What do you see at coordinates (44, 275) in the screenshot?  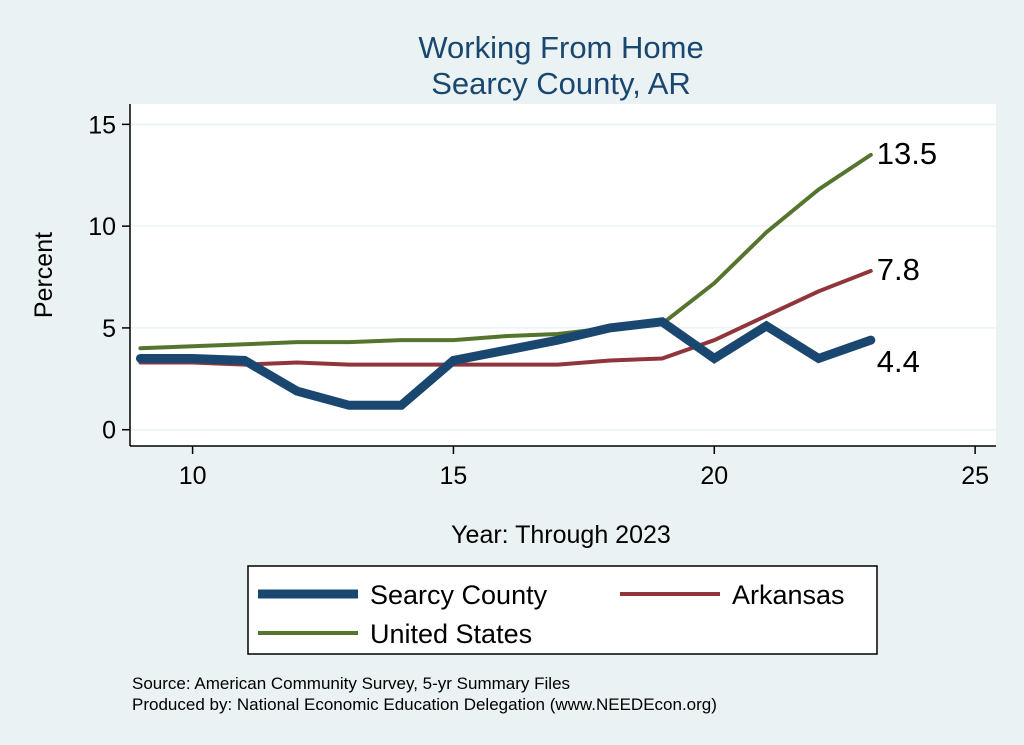 I see `y-axis-label: Percent` at bounding box center [44, 275].